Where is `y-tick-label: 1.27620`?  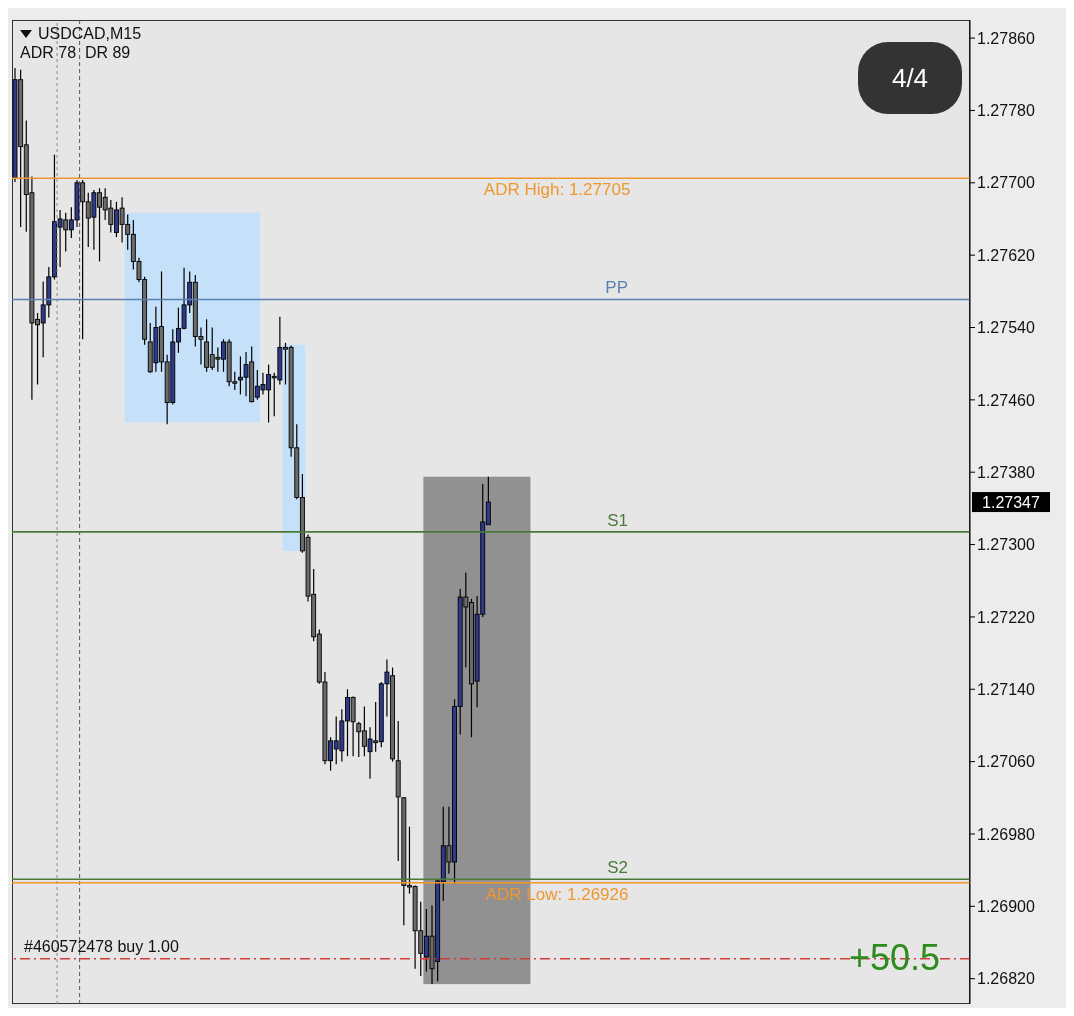 y-tick-label: 1.27620 is located at coordinates (1006, 255).